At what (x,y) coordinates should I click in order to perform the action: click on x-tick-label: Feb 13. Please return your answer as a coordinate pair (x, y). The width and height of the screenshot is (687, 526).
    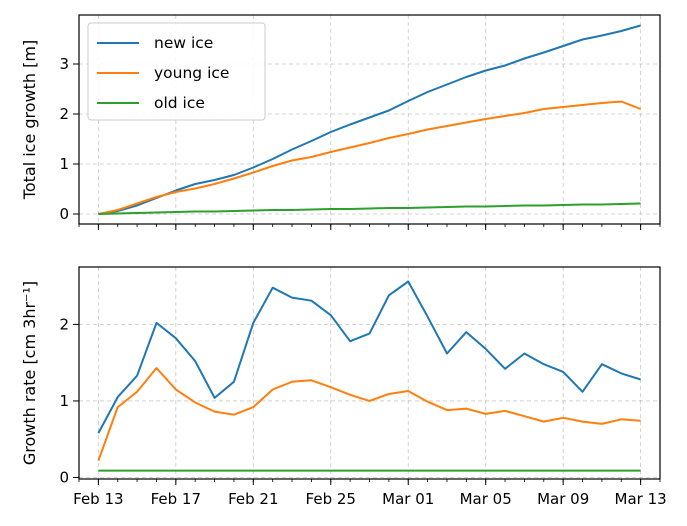
    Looking at the image, I should click on (98, 499).